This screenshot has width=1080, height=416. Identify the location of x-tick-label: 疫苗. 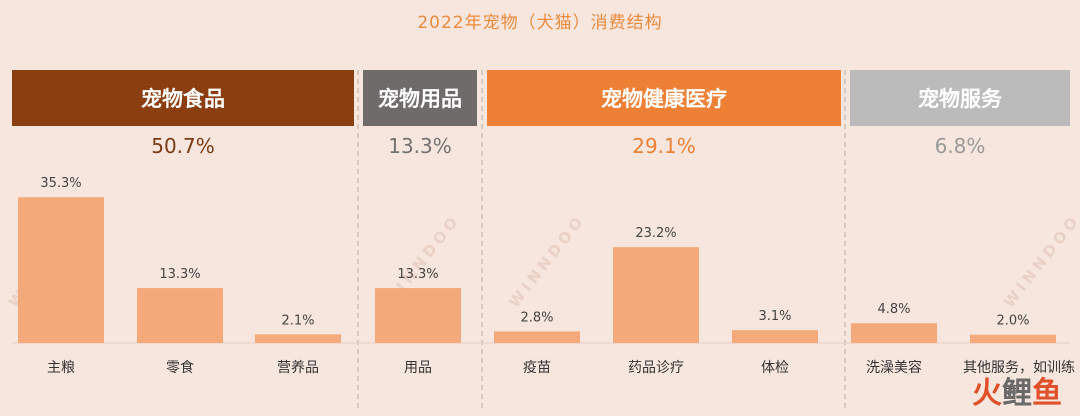
(537, 368).